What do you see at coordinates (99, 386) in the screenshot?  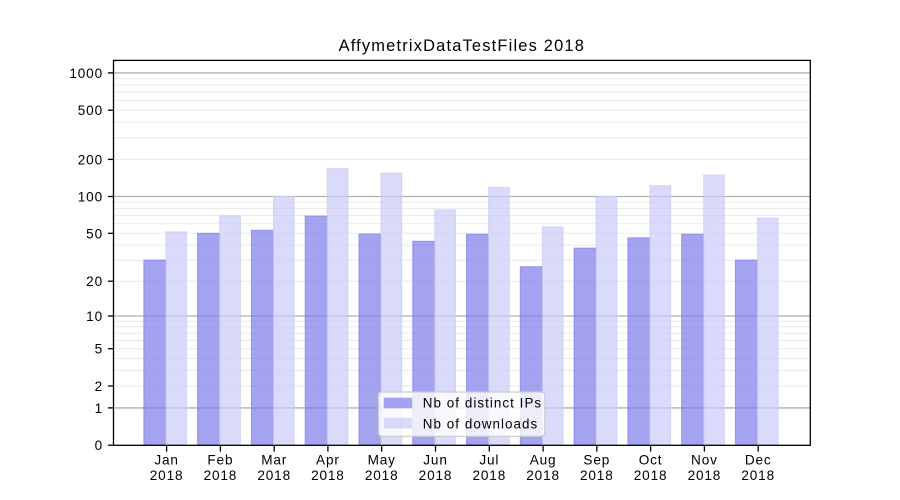 I see `svg-text: 2` at bounding box center [99, 386].